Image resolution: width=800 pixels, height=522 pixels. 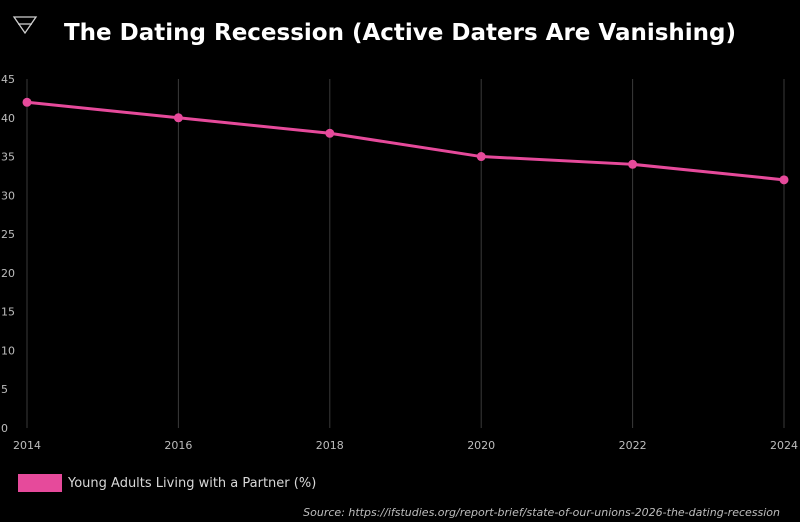 What do you see at coordinates (8, 273) in the screenshot?
I see `y-tick-label: 20` at bounding box center [8, 273].